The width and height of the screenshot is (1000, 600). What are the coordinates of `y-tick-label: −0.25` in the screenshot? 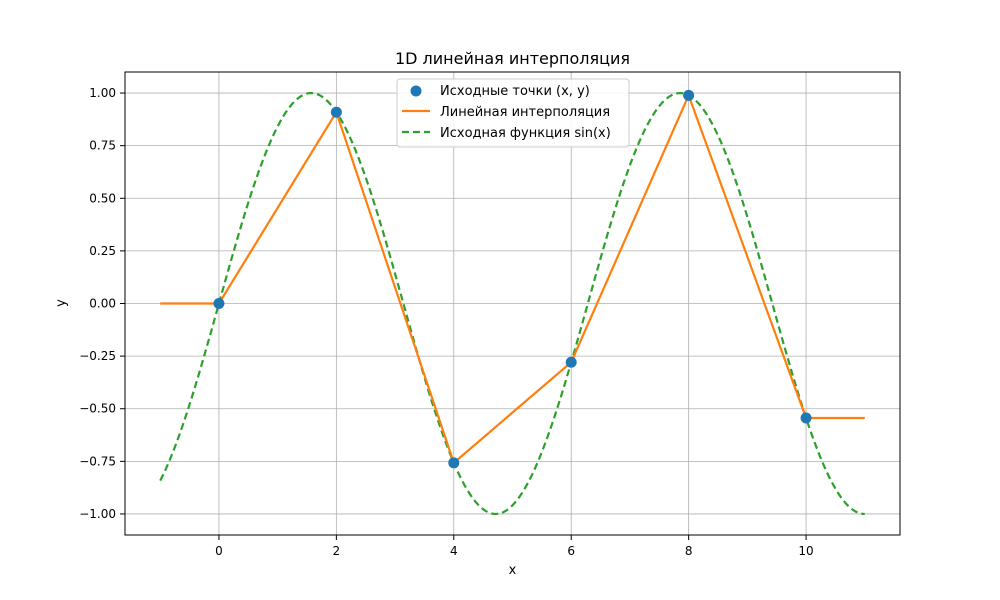 It's located at (97, 356).